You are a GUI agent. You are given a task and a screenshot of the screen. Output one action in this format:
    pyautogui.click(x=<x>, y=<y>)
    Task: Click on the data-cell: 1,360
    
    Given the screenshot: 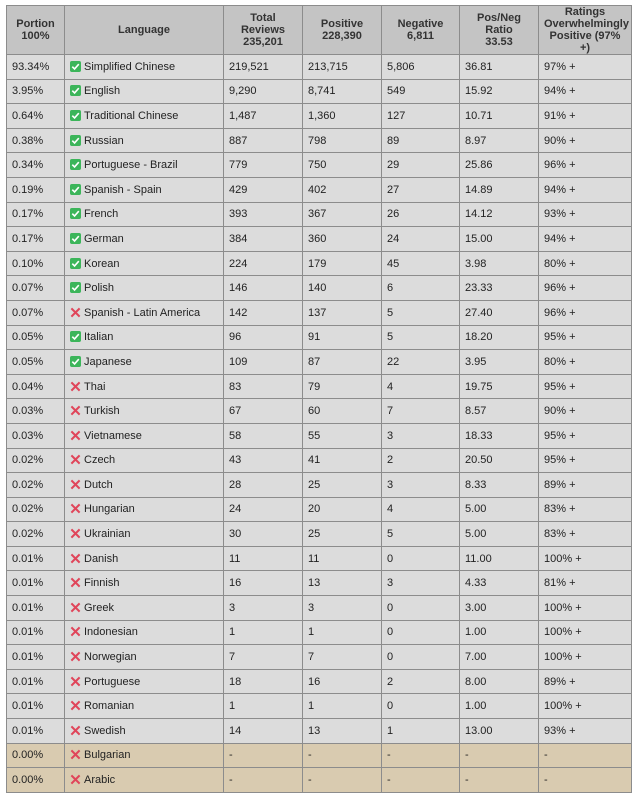 What is the action you would take?
    pyautogui.click(x=342, y=116)
    